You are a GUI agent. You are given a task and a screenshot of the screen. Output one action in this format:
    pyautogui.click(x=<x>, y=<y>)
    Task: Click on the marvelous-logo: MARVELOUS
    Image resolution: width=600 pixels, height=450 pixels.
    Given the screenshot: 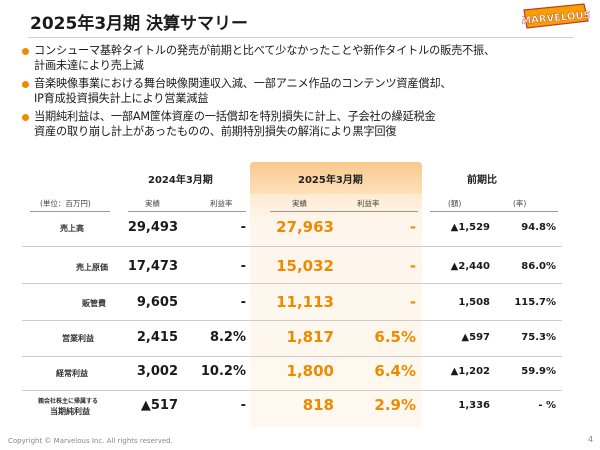 What is the action you would take?
    pyautogui.click(x=556, y=16)
    